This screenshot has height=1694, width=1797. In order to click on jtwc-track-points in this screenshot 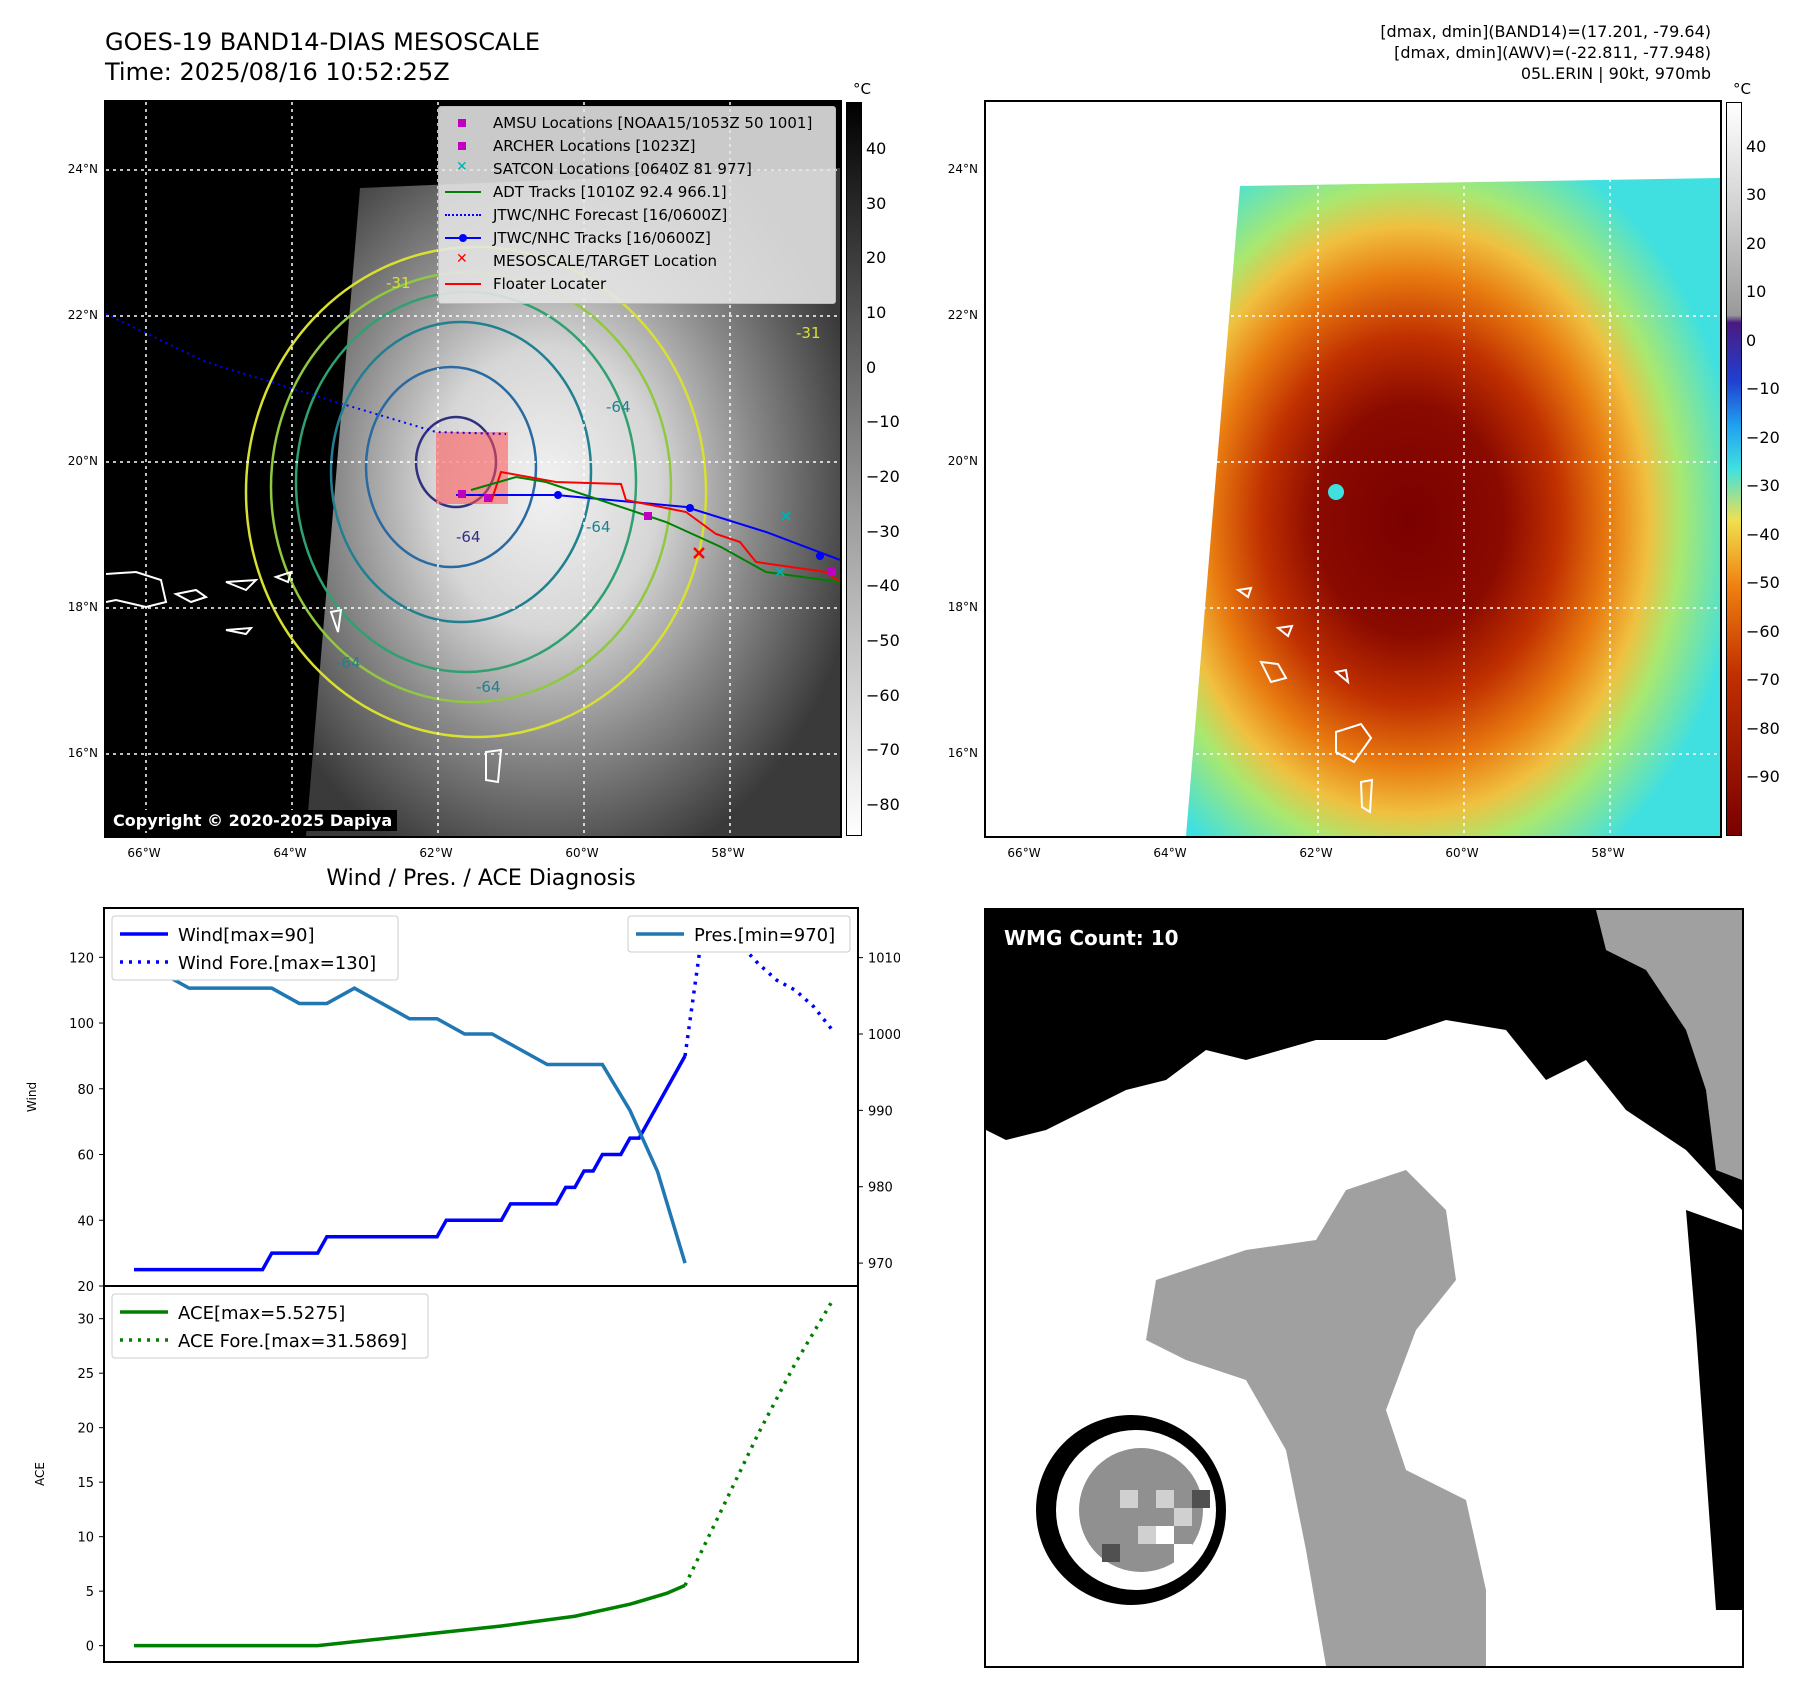, I will do `click(689, 525)`.